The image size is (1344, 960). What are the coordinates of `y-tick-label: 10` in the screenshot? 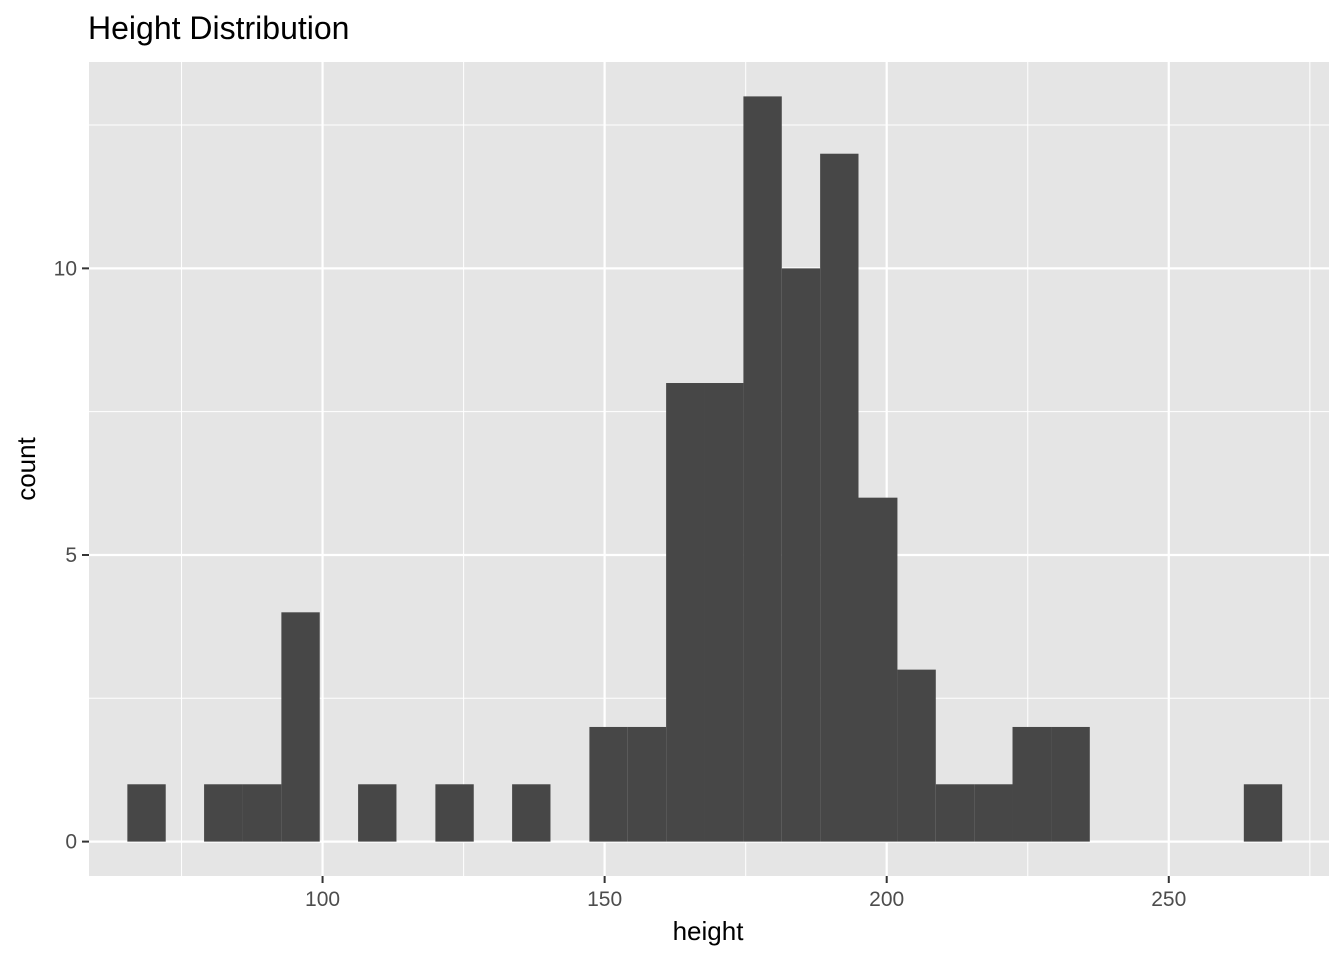 It's located at (65, 268).